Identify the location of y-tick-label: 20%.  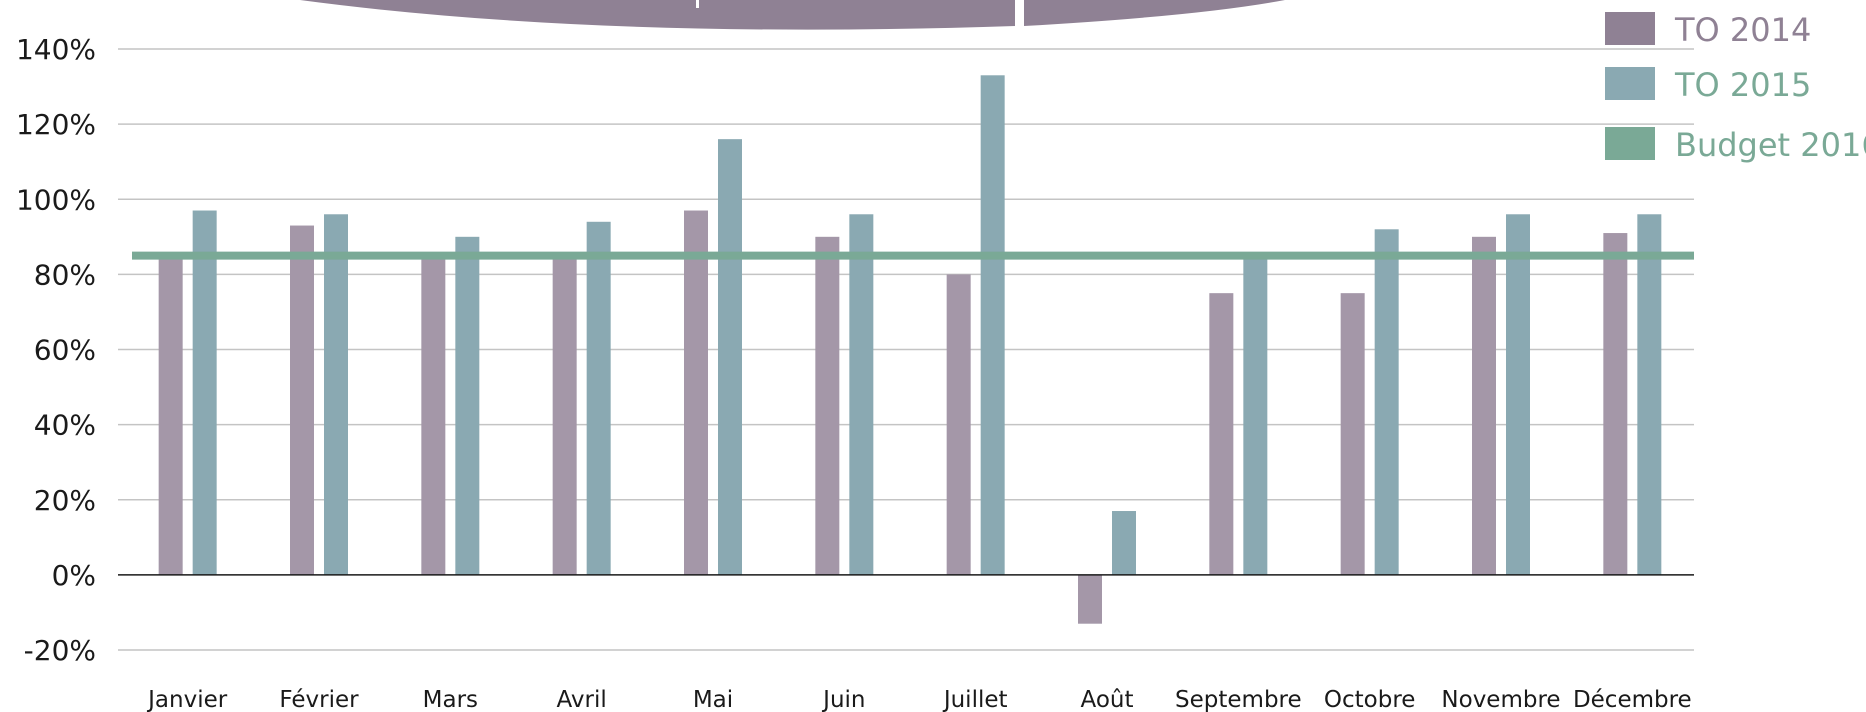
(65, 500).